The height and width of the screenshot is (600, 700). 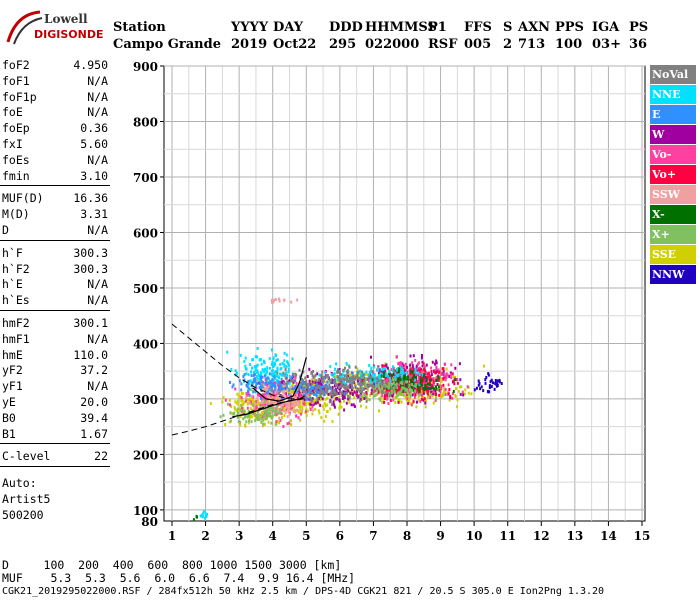 I want to click on header-value-iga: 03+, so click(x=606, y=44).